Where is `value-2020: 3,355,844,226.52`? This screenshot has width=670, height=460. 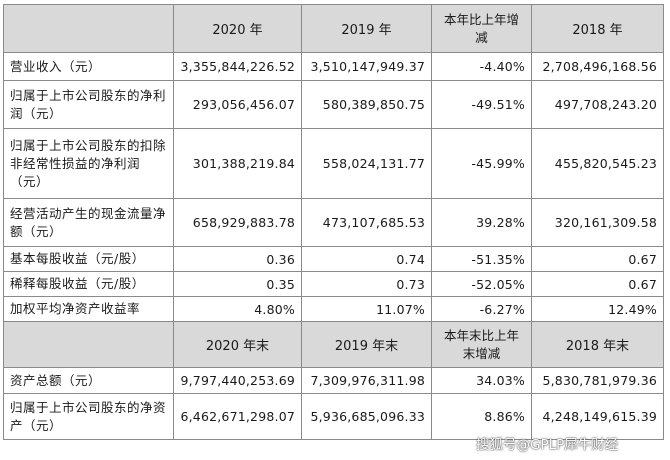 value-2020: 3,355,844,226.52 is located at coordinates (237, 66).